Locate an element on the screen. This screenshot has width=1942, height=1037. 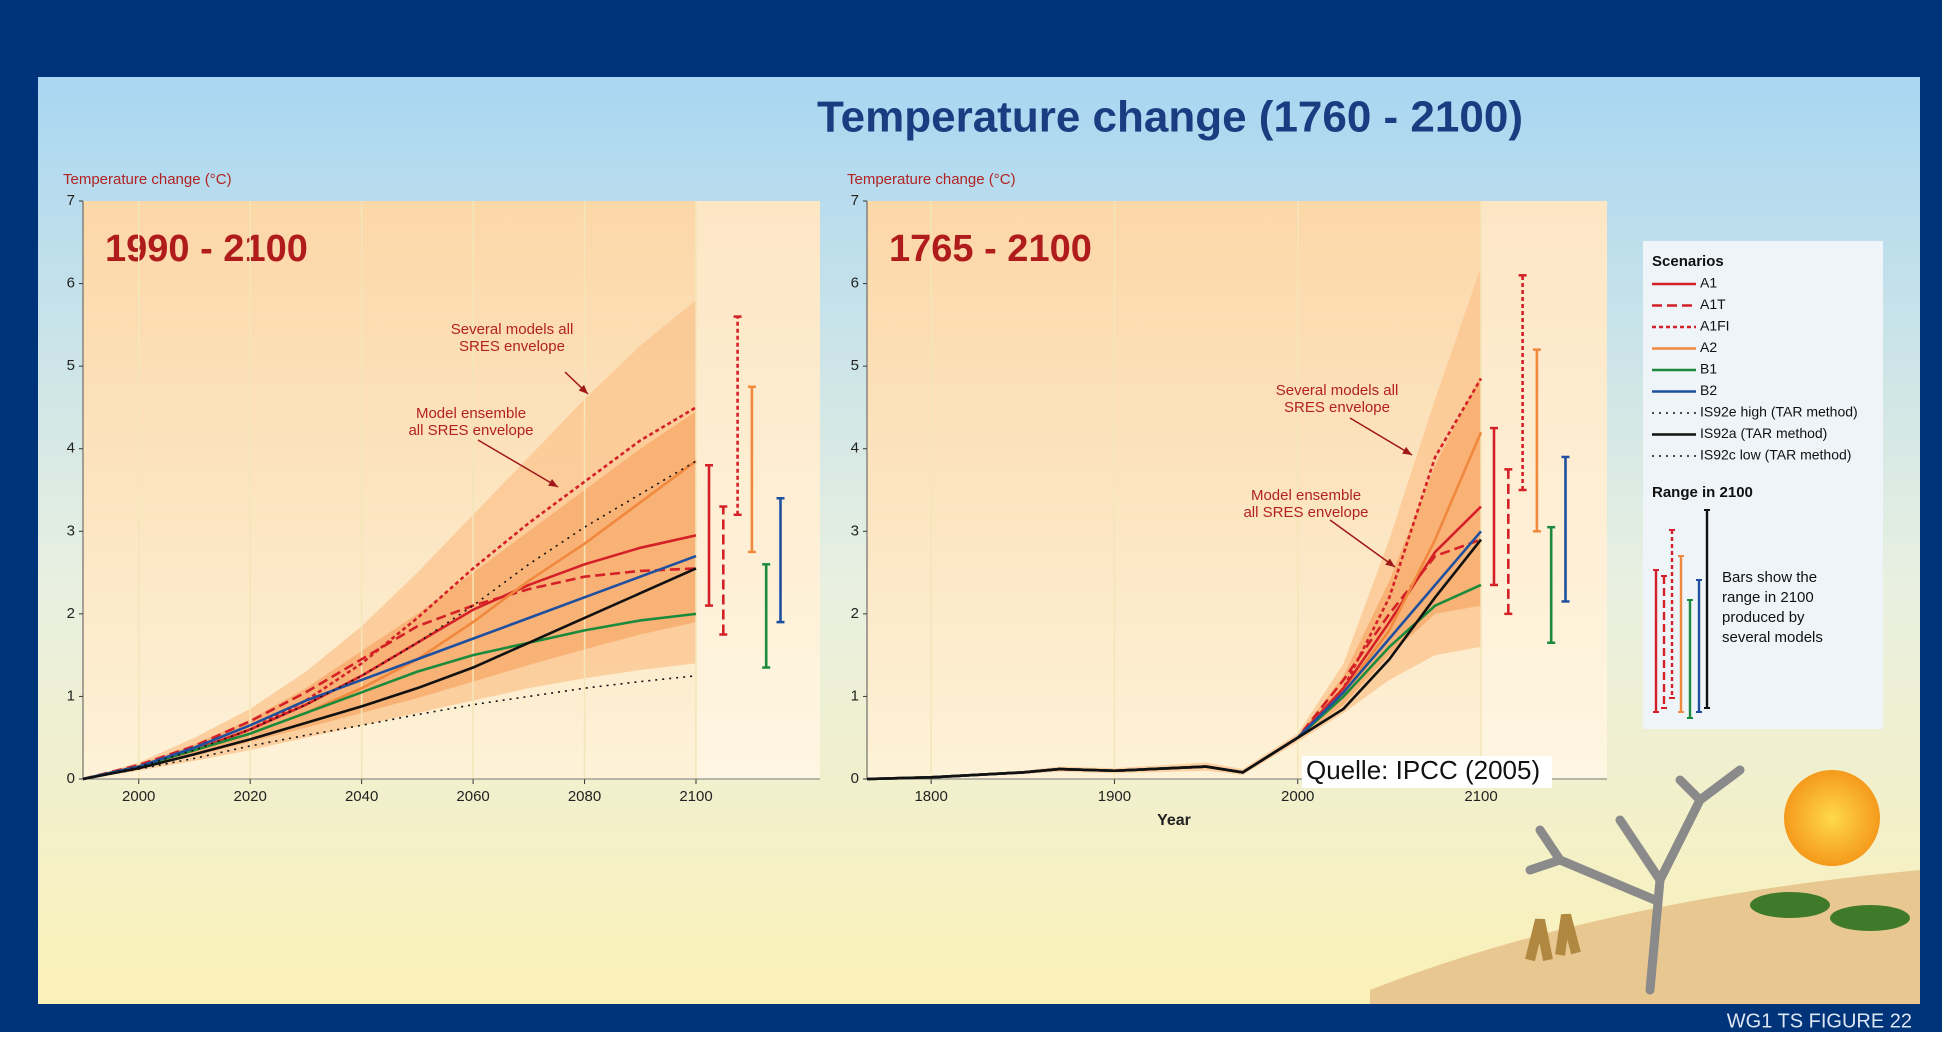
legend-box is located at coordinates (1763, 485).